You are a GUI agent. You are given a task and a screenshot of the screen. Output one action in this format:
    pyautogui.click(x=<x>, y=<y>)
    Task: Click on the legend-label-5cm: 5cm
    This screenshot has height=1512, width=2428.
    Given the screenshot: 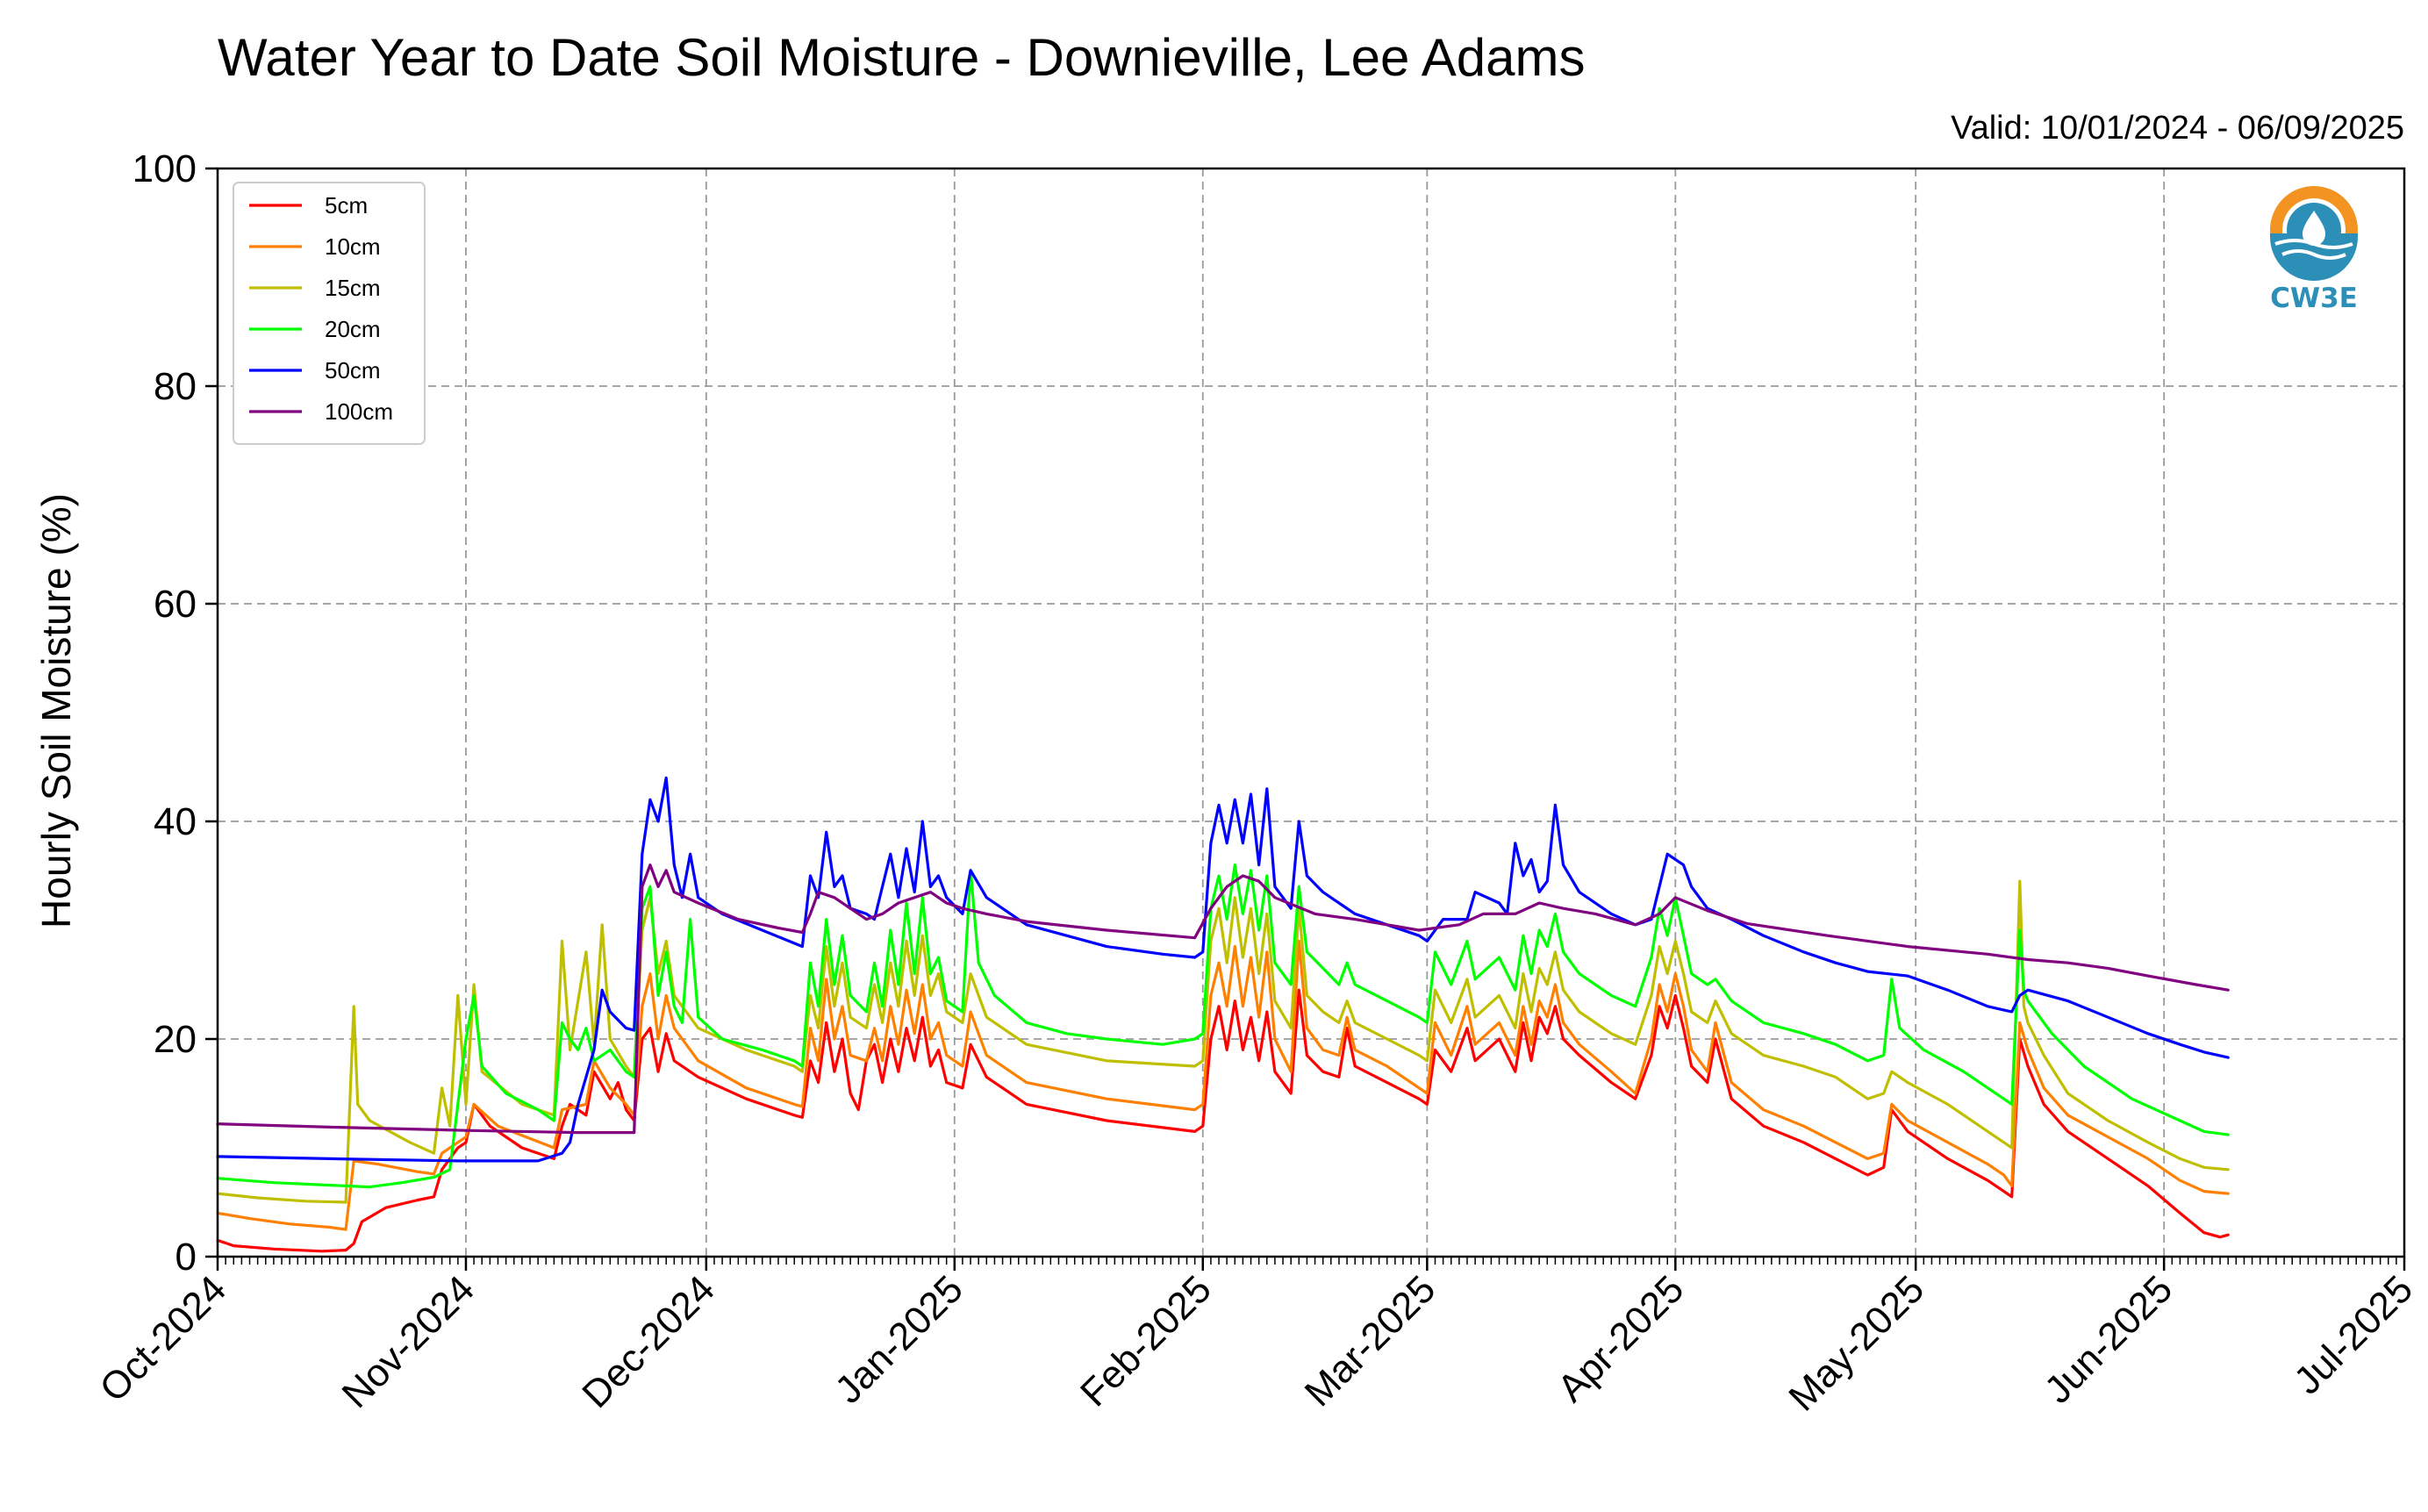 What is the action you would take?
    pyautogui.click(x=347, y=206)
    